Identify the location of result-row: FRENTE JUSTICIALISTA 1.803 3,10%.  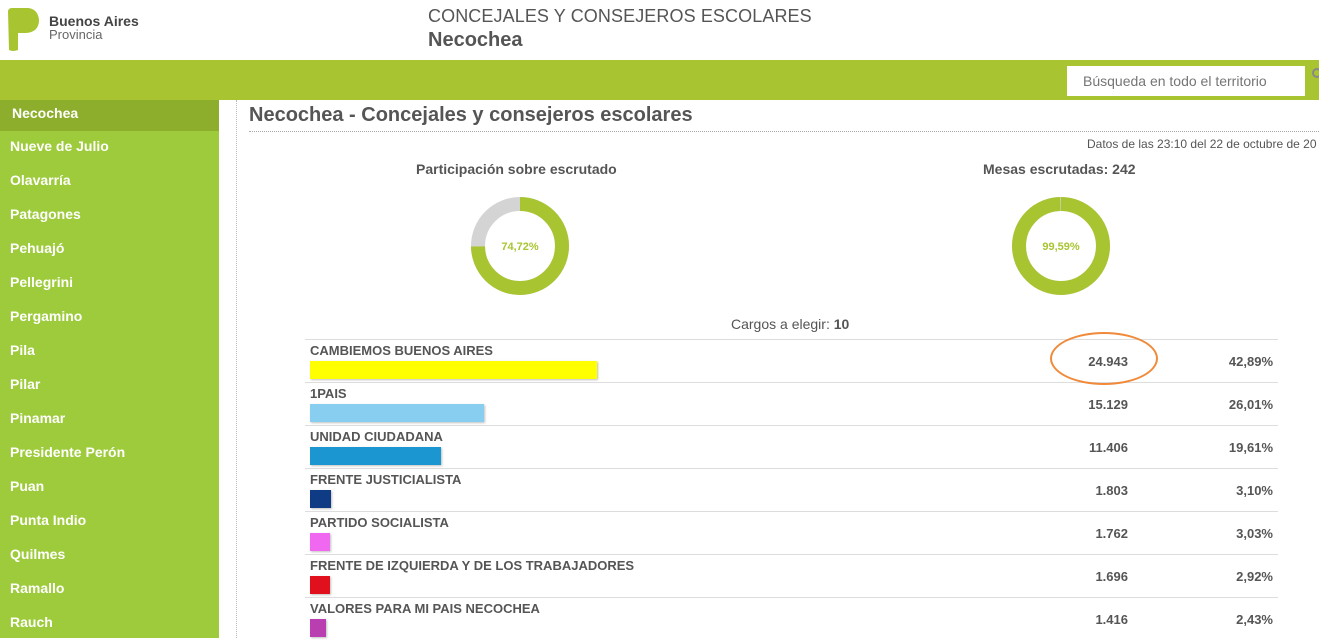
(791, 489).